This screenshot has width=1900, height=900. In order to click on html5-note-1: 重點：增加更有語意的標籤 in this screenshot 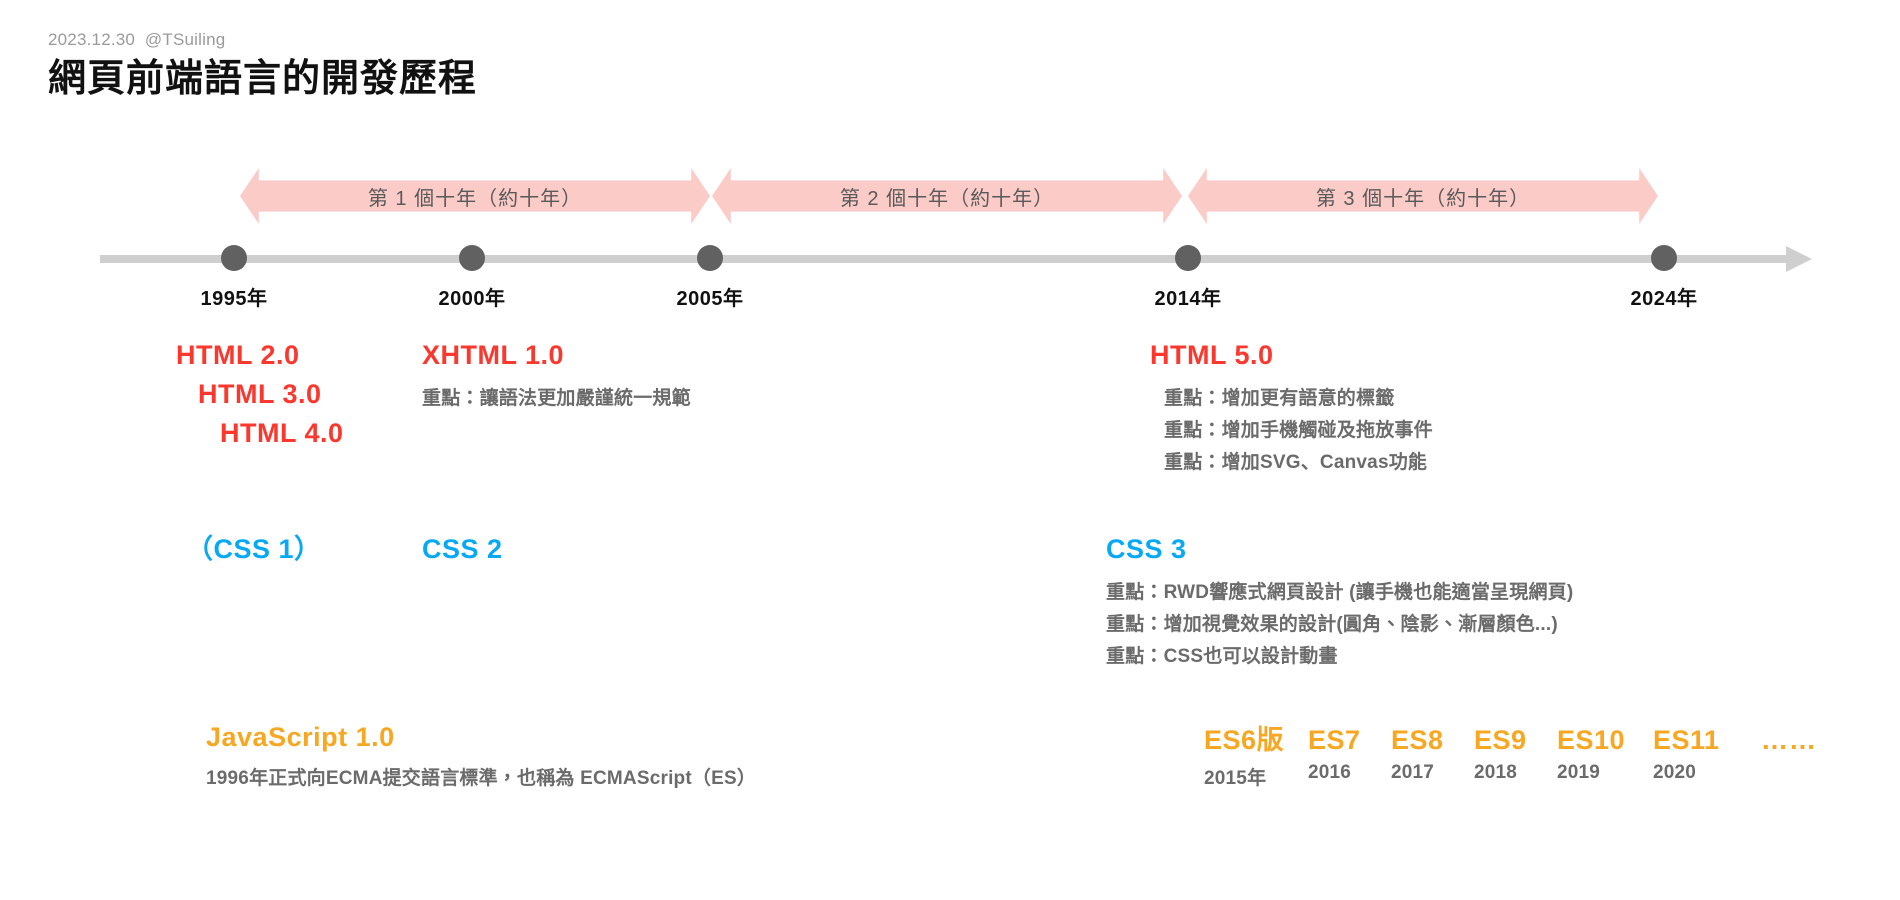, I will do `click(1279, 399)`.